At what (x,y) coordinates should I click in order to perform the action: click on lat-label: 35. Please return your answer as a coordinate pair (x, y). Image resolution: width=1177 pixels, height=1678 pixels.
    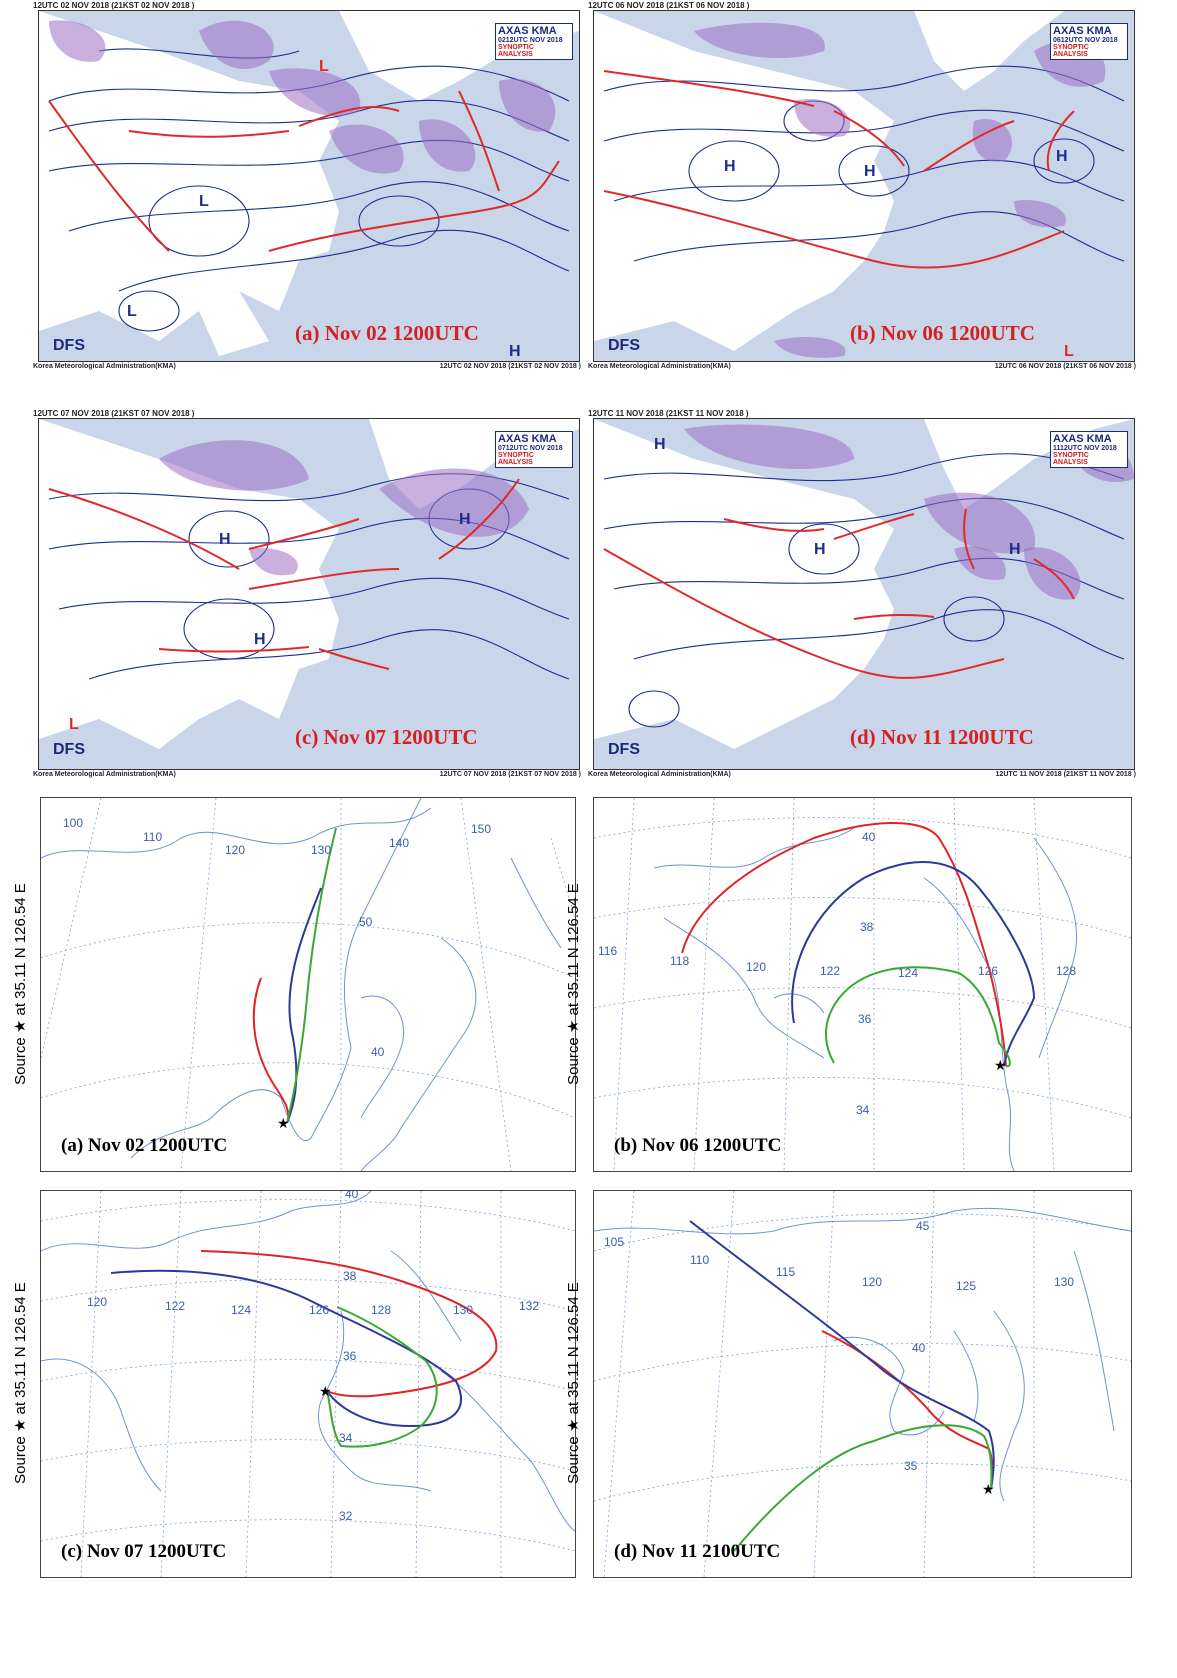
    Looking at the image, I should click on (911, 1466).